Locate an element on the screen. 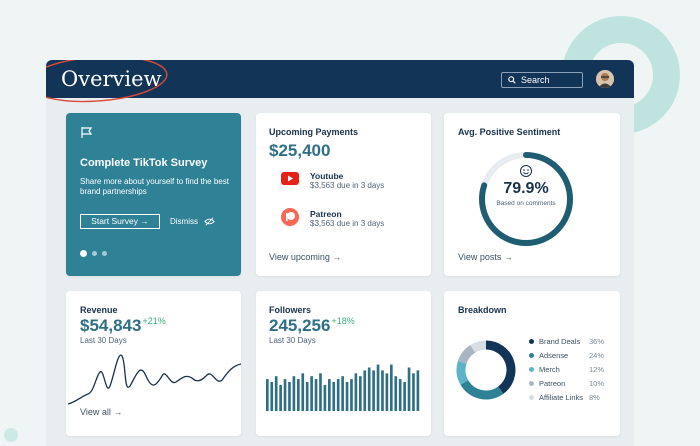  flag-icon is located at coordinates (87, 132).